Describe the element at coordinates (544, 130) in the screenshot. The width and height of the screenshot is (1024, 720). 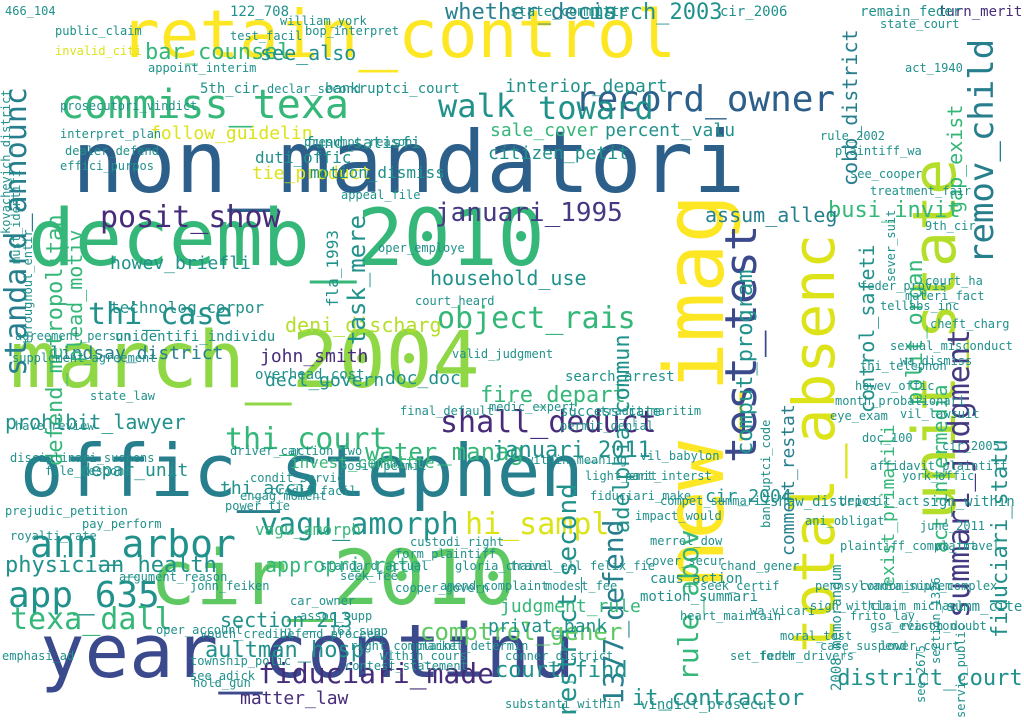
I see `cloud-word: sale_cover` at that location.